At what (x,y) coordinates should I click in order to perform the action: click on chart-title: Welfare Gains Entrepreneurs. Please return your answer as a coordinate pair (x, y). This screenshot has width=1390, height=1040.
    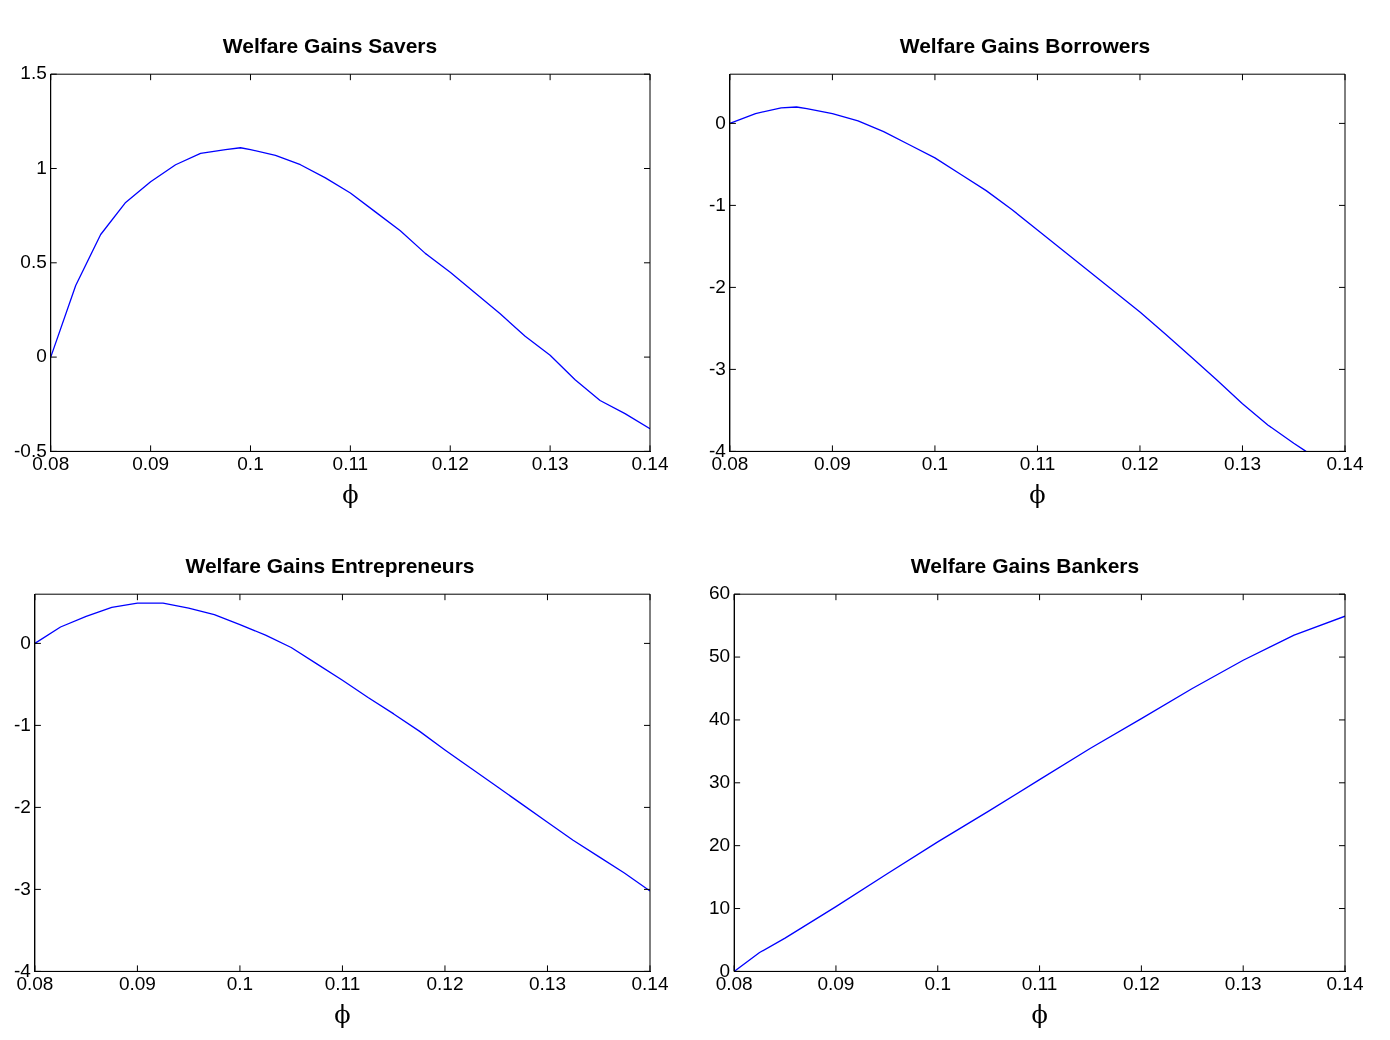
    Looking at the image, I should click on (330, 566).